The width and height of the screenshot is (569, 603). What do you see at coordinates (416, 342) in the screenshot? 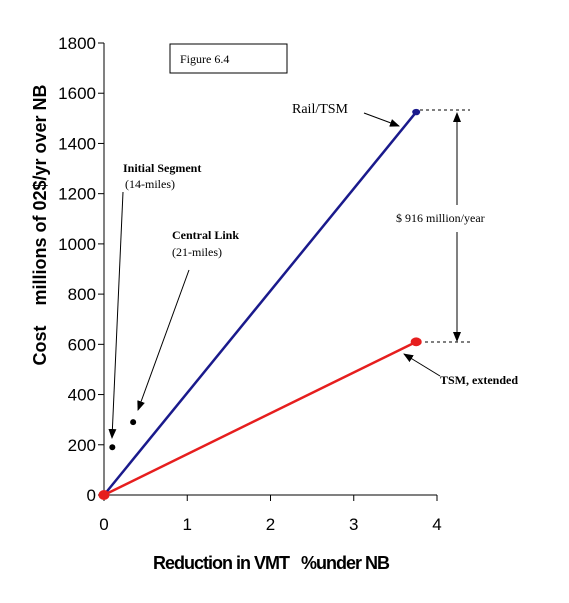
I see `tsm-extended-endpoint` at bounding box center [416, 342].